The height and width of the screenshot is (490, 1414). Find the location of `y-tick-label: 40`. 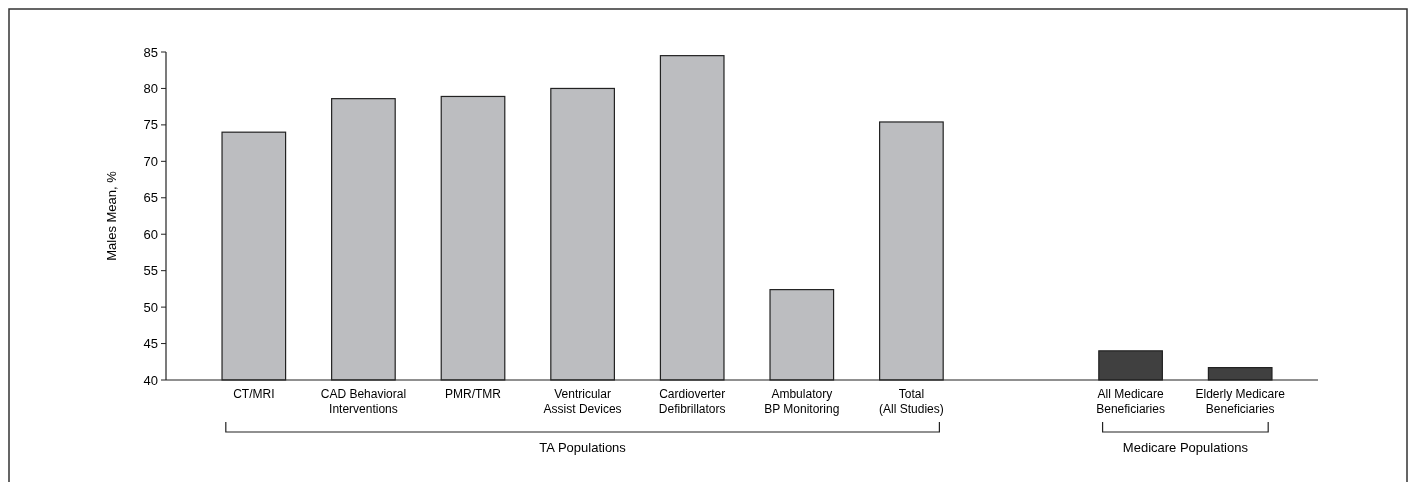

y-tick-label: 40 is located at coordinates (150, 380).